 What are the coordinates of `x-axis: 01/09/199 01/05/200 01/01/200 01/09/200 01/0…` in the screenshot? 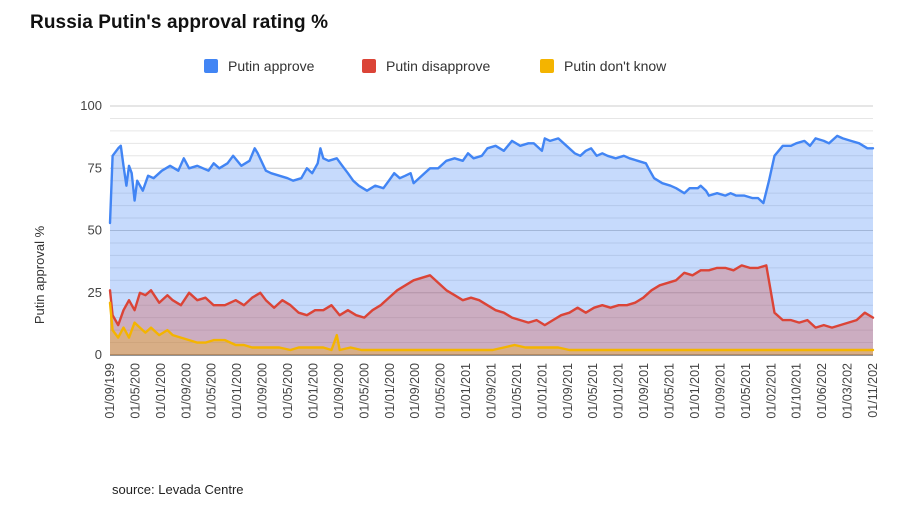 It's located at (491, 391).